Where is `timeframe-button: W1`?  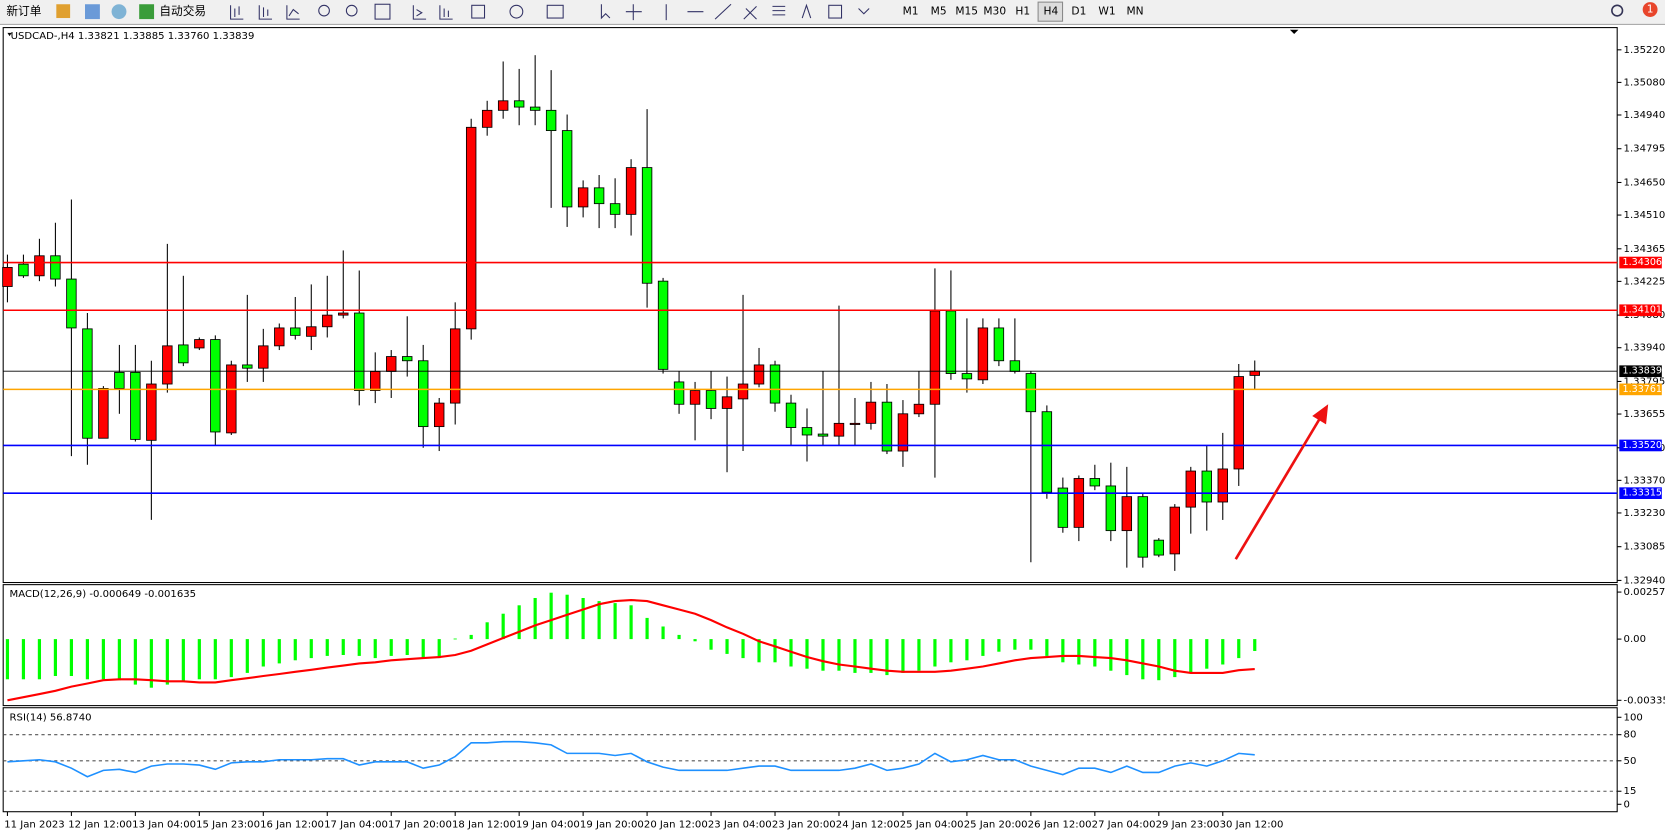
timeframe-button: W1 is located at coordinates (1106, 11).